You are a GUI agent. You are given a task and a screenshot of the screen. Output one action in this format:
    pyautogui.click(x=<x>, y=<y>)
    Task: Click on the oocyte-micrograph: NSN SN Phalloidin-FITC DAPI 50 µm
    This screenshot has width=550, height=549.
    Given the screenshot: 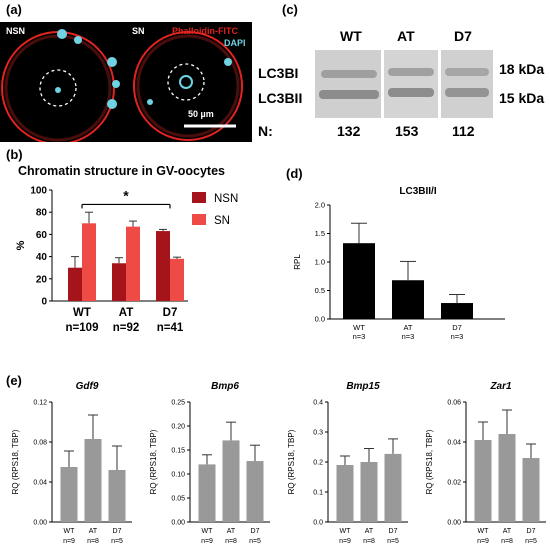 What is the action you would take?
    pyautogui.click(x=126, y=83)
    